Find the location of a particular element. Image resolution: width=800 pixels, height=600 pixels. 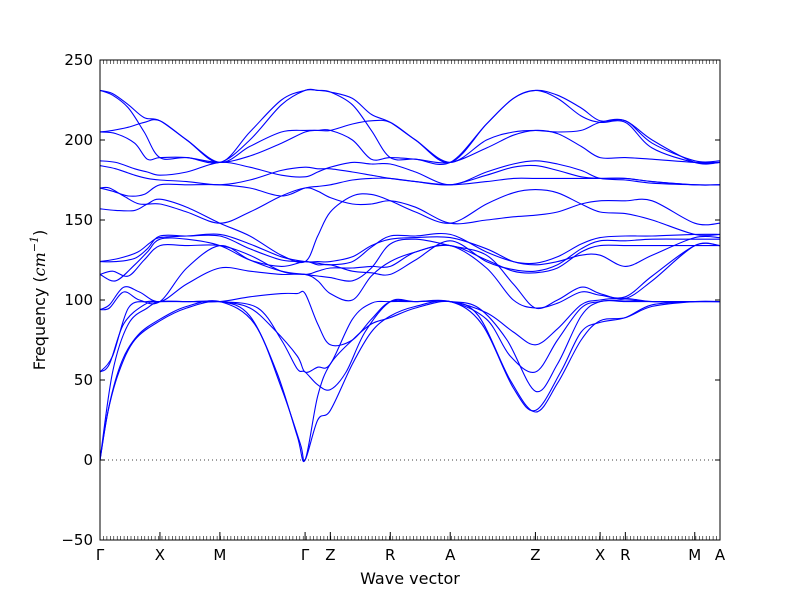

y-tick-label: −50 is located at coordinates (77, 540).